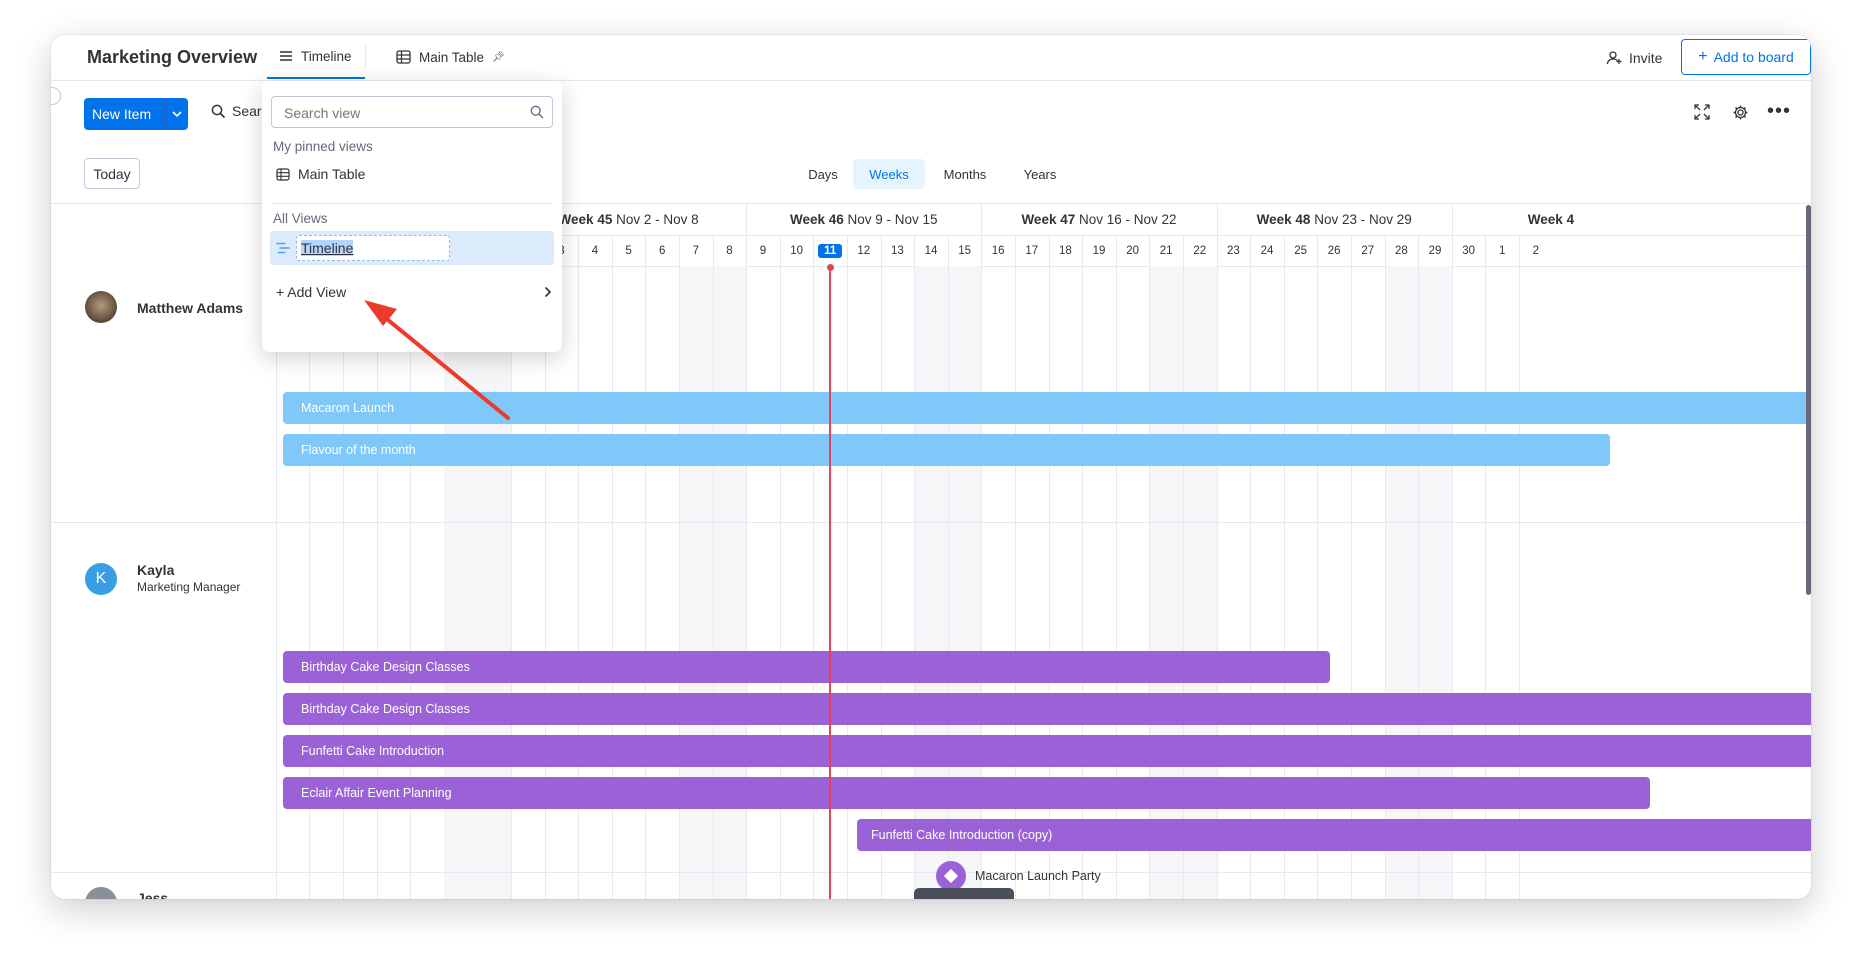 The width and height of the screenshot is (1861, 964). Describe the element at coordinates (176, 114) in the screenshot. I see `chevron-down-icon` at that location.